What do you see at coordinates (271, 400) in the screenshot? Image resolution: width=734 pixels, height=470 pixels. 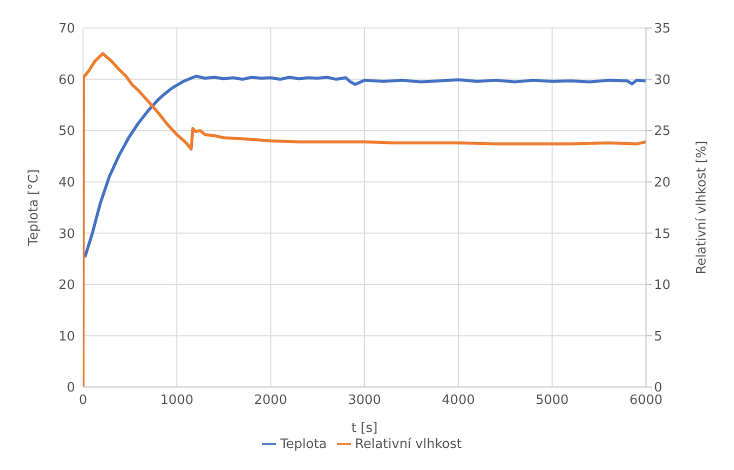 I see `x-tick-label: 2000` at bounding box center [271, 400].